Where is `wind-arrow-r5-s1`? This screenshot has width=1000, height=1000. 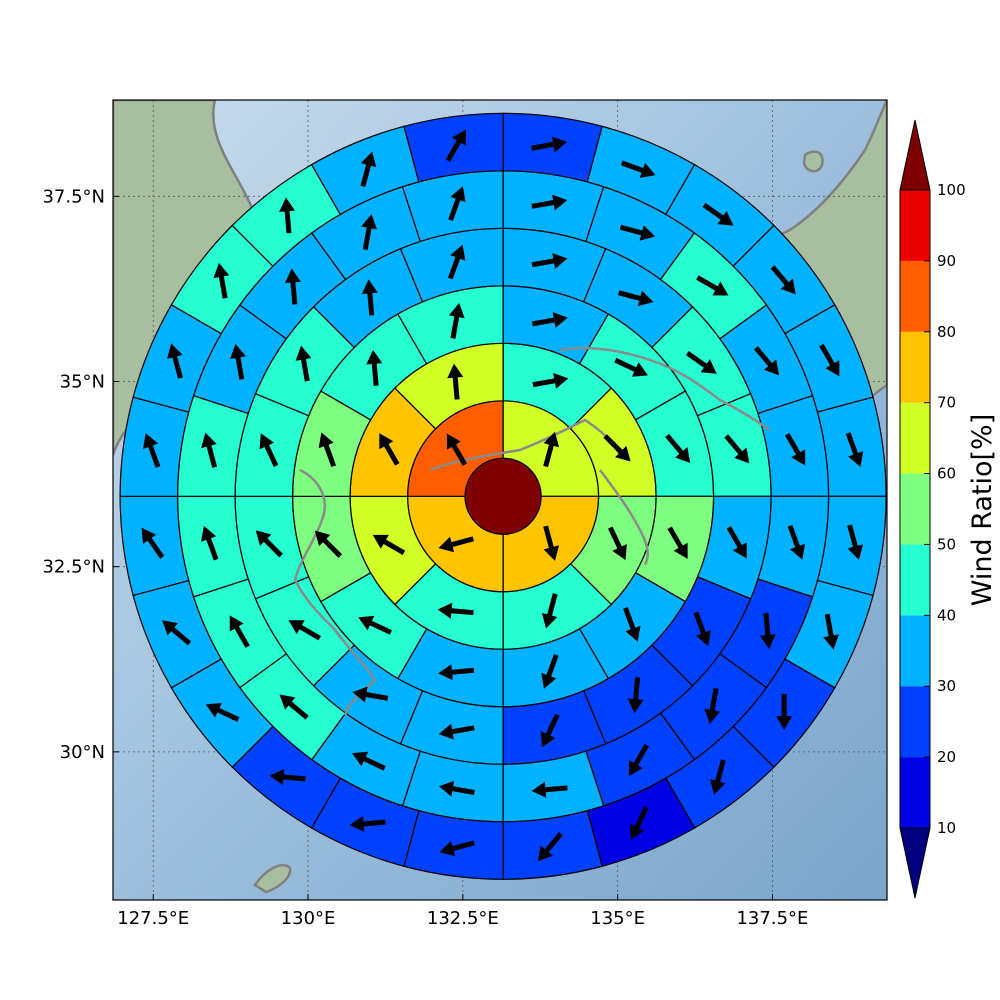 wind-arrow-r5-s1 is located at coordinates (637, 232).